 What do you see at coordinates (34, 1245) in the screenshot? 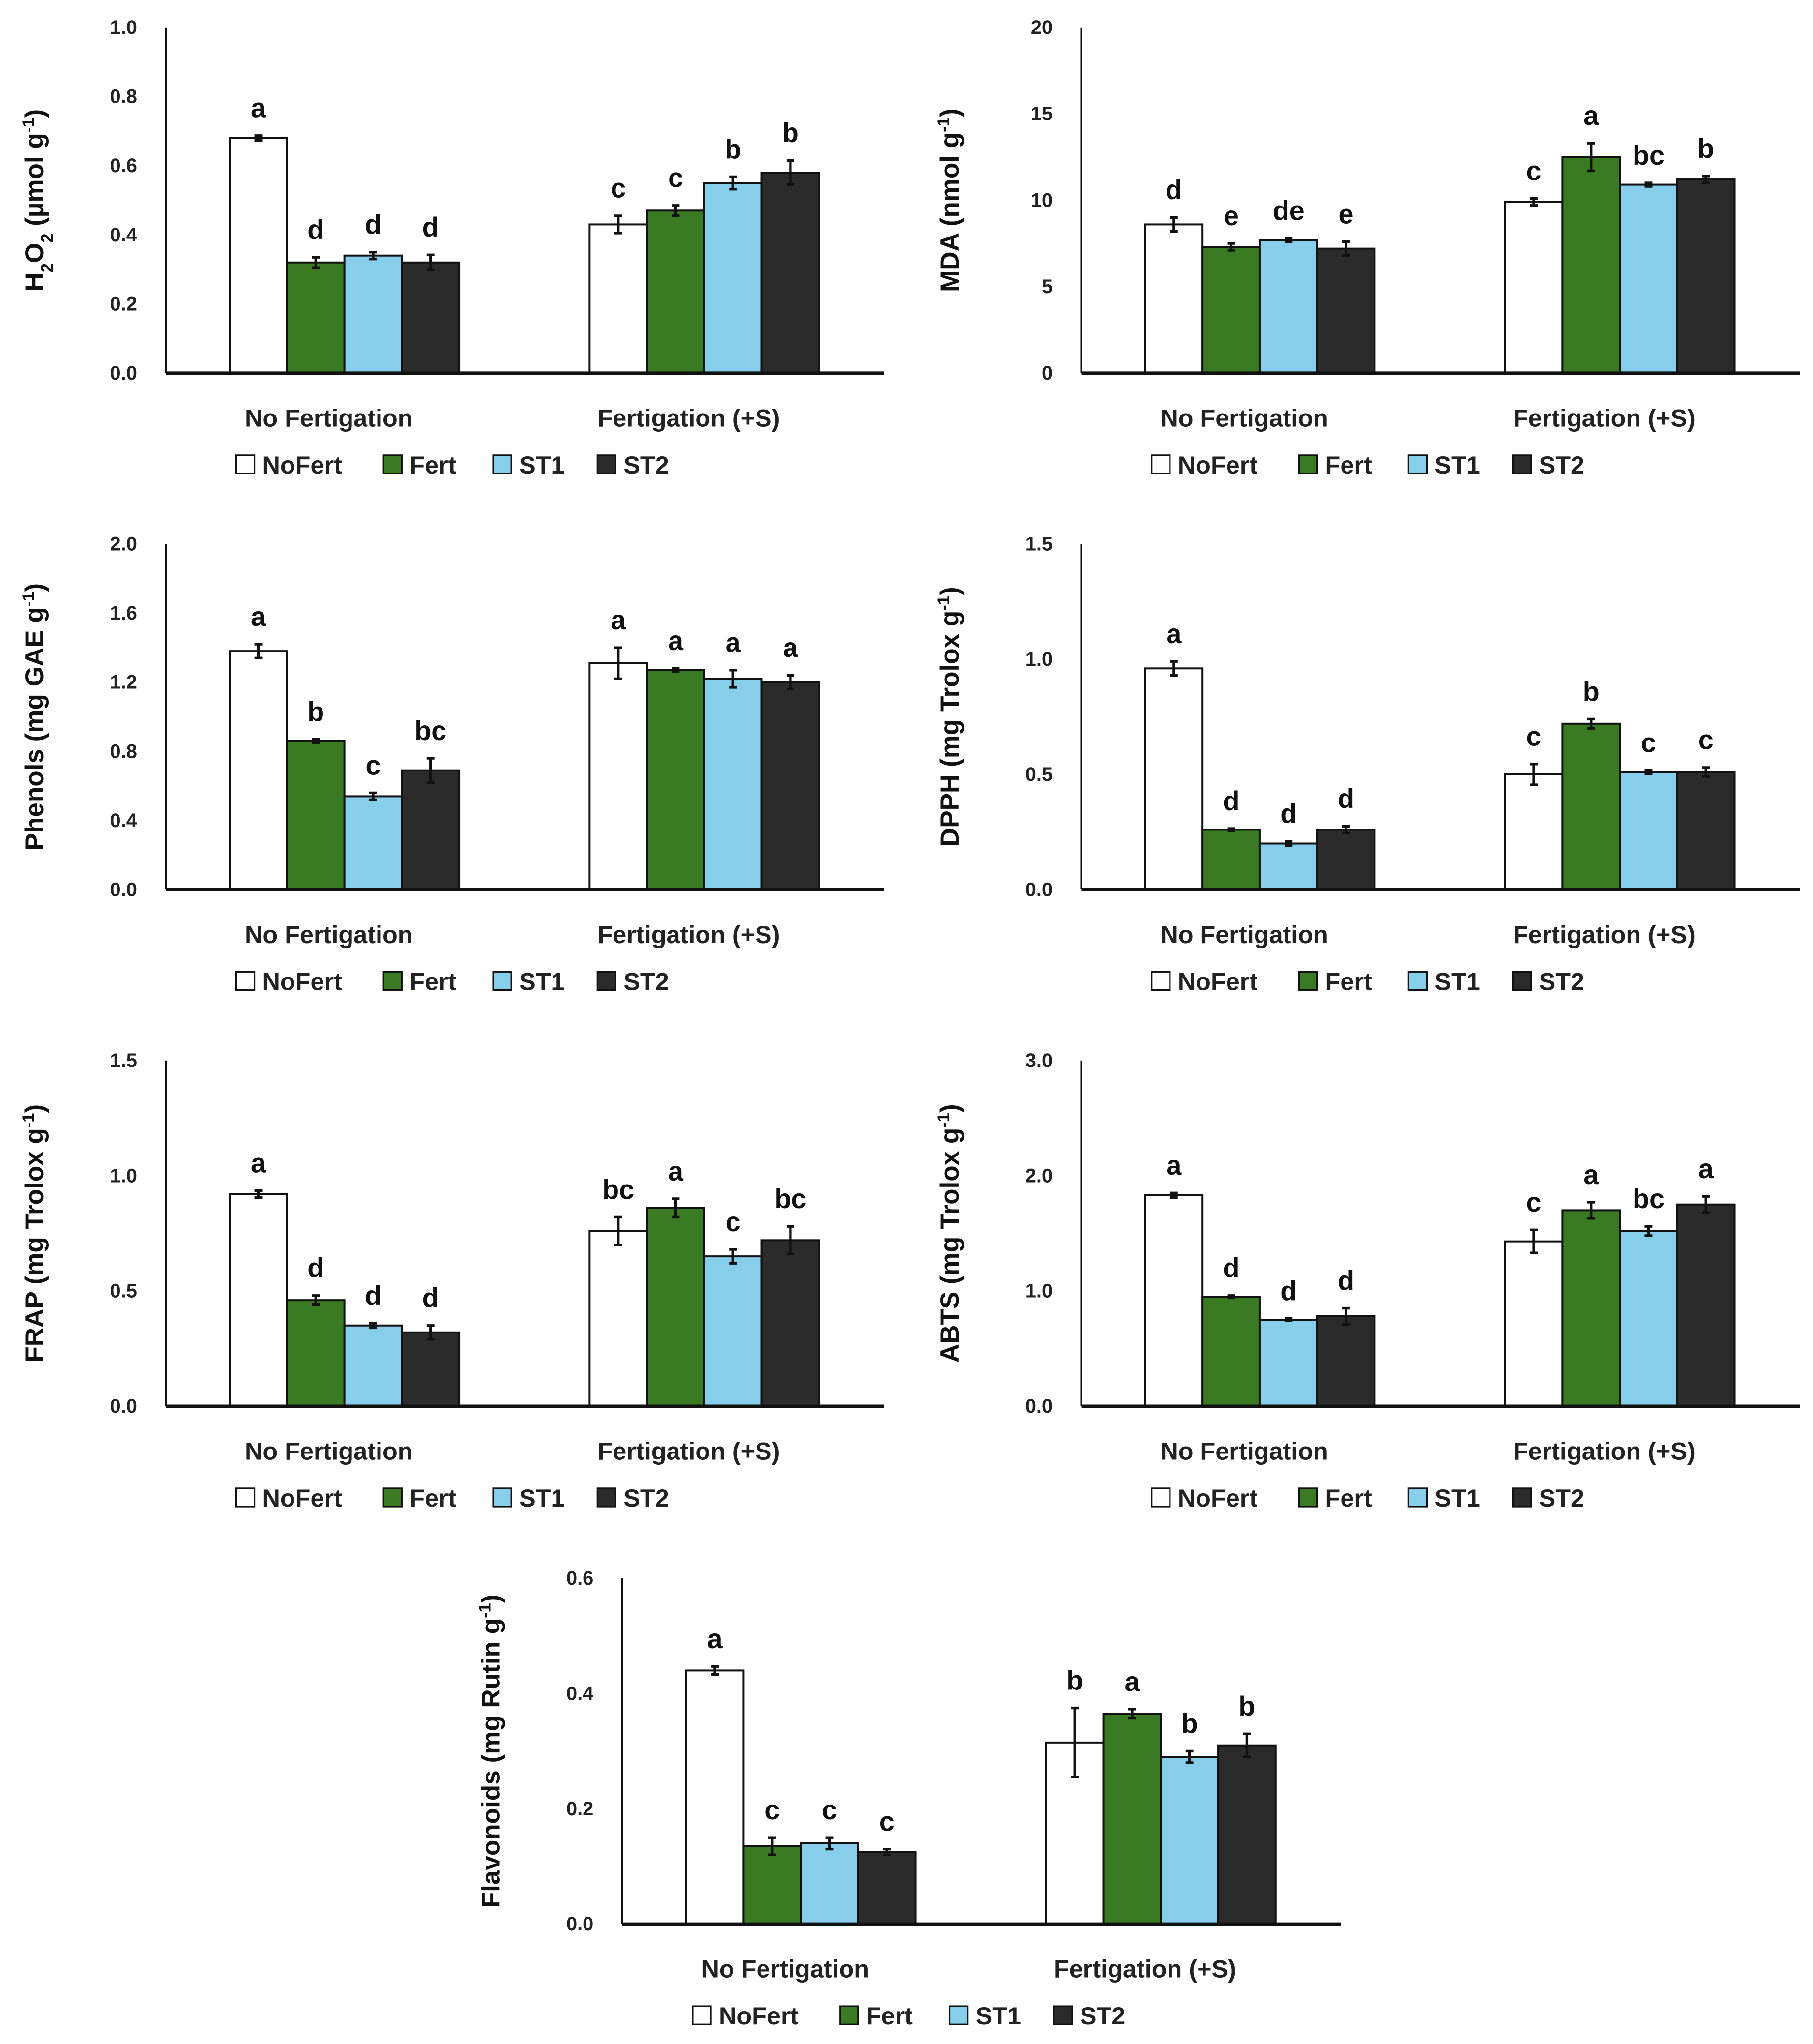
I see `y-axis-title-part: FRAP (mg Trolox g` at bounding box center [34, 1245].